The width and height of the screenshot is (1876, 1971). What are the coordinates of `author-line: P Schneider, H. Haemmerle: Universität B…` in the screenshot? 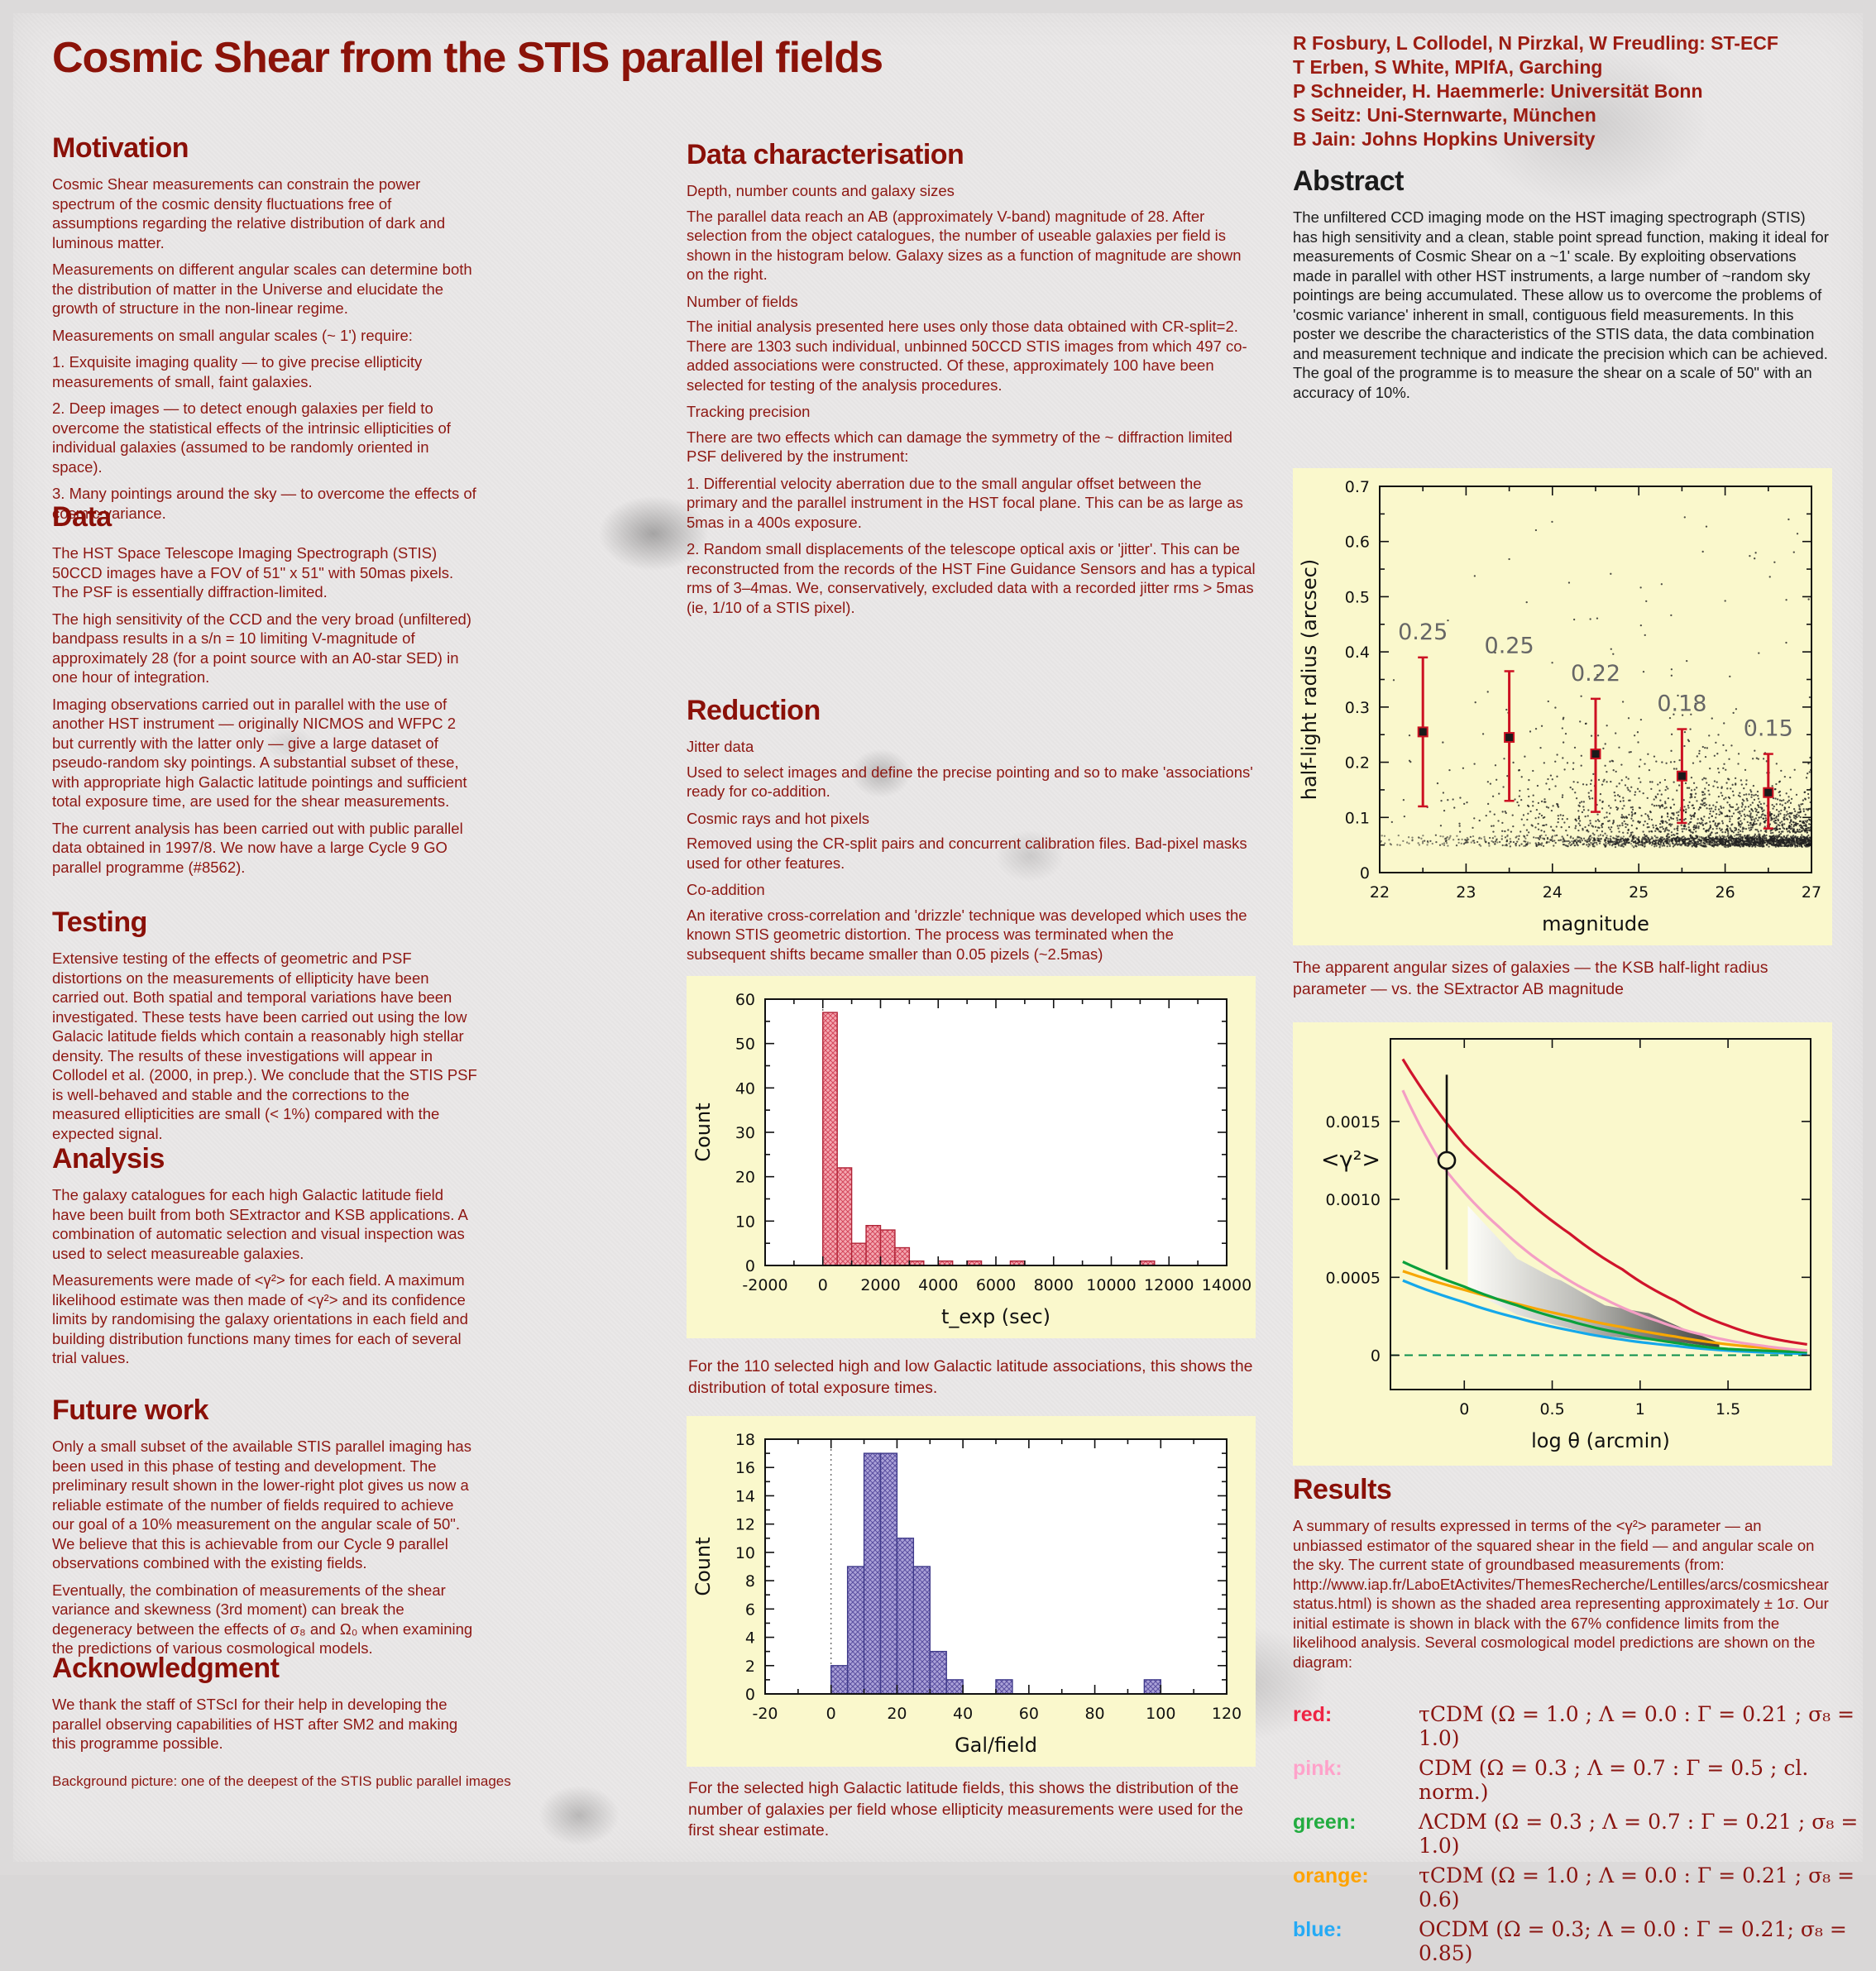 It's located at (1498, 91).